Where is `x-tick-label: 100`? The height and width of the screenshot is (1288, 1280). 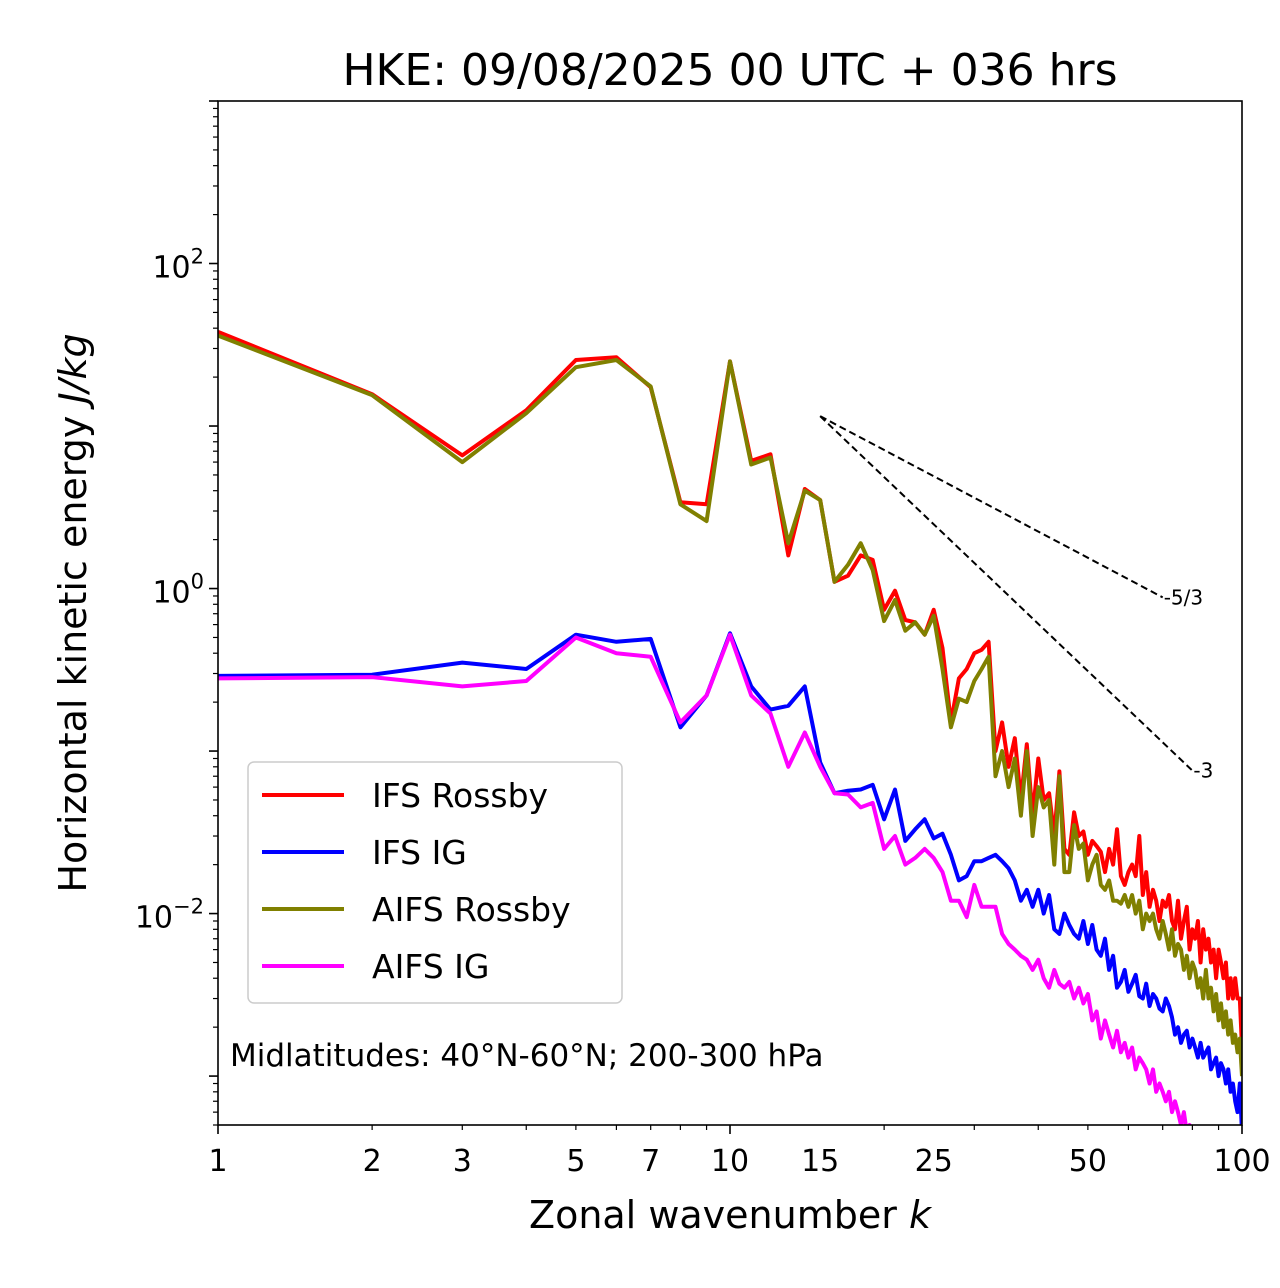 x-tick-label: 100 is located at coordinates (1241, 1161).